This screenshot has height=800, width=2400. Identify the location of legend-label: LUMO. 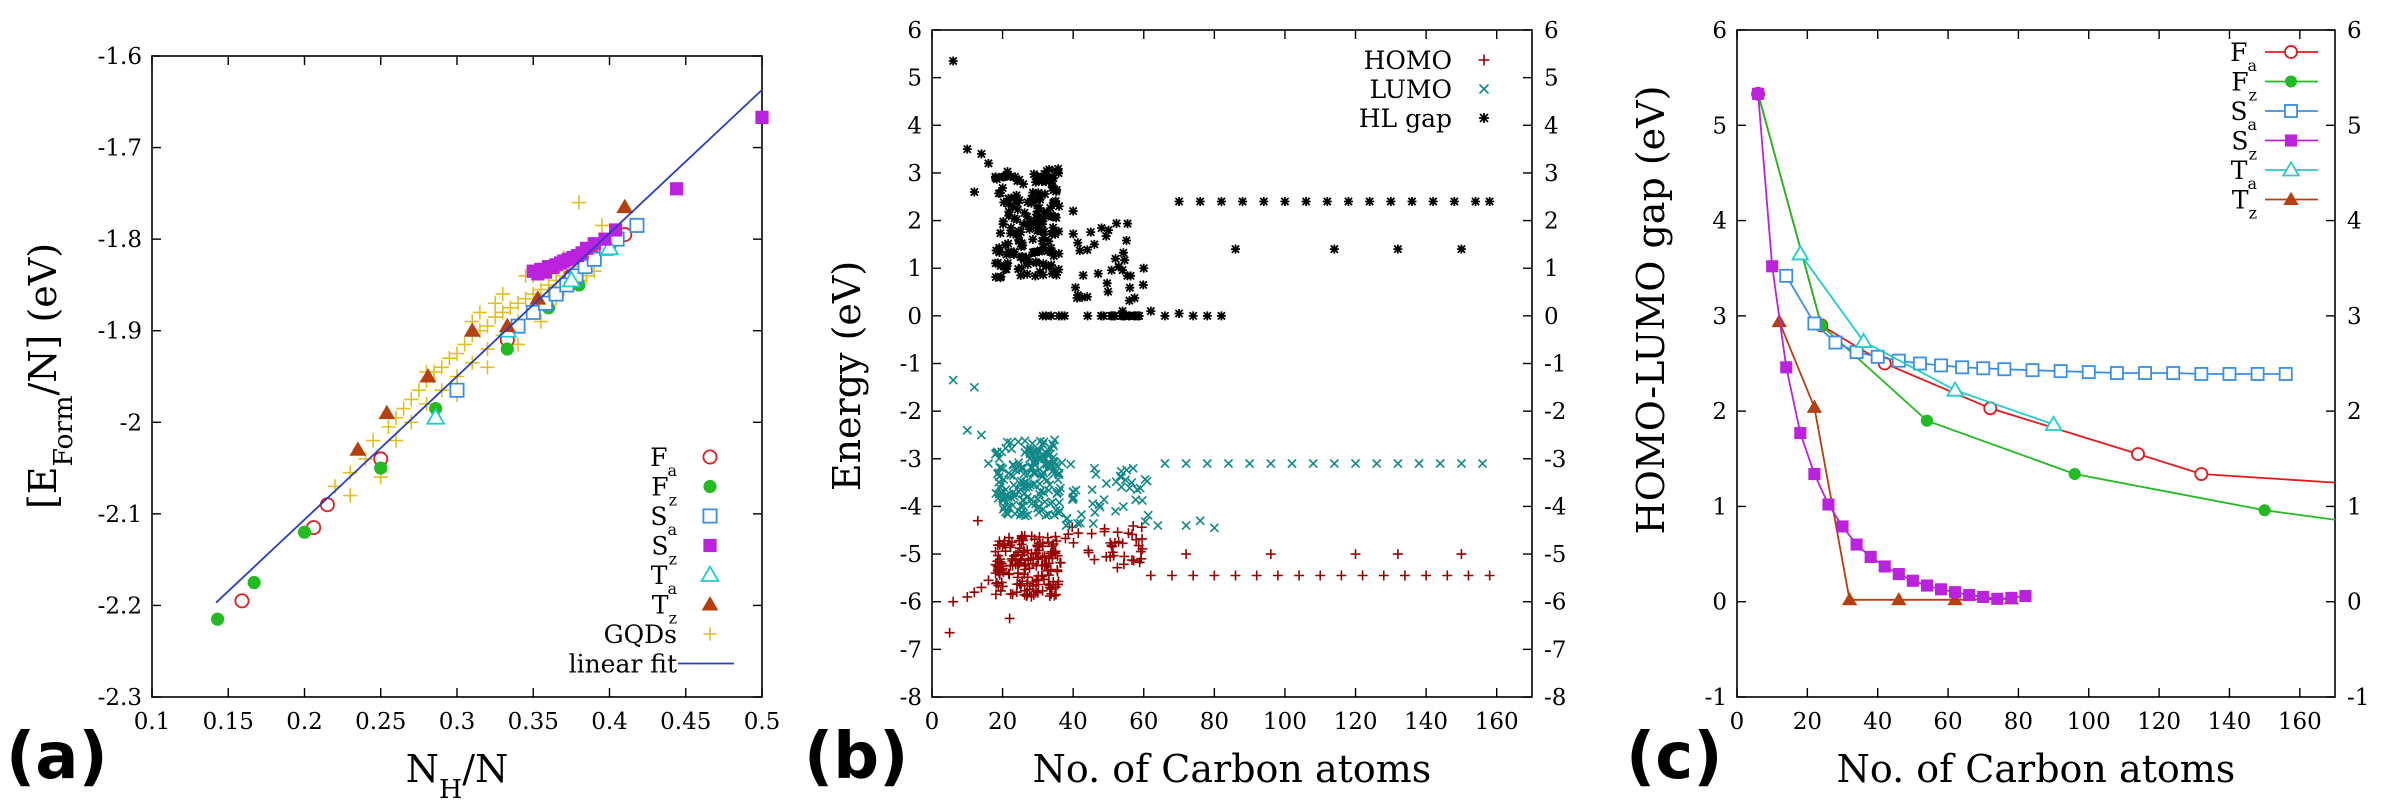
(1411, 89).